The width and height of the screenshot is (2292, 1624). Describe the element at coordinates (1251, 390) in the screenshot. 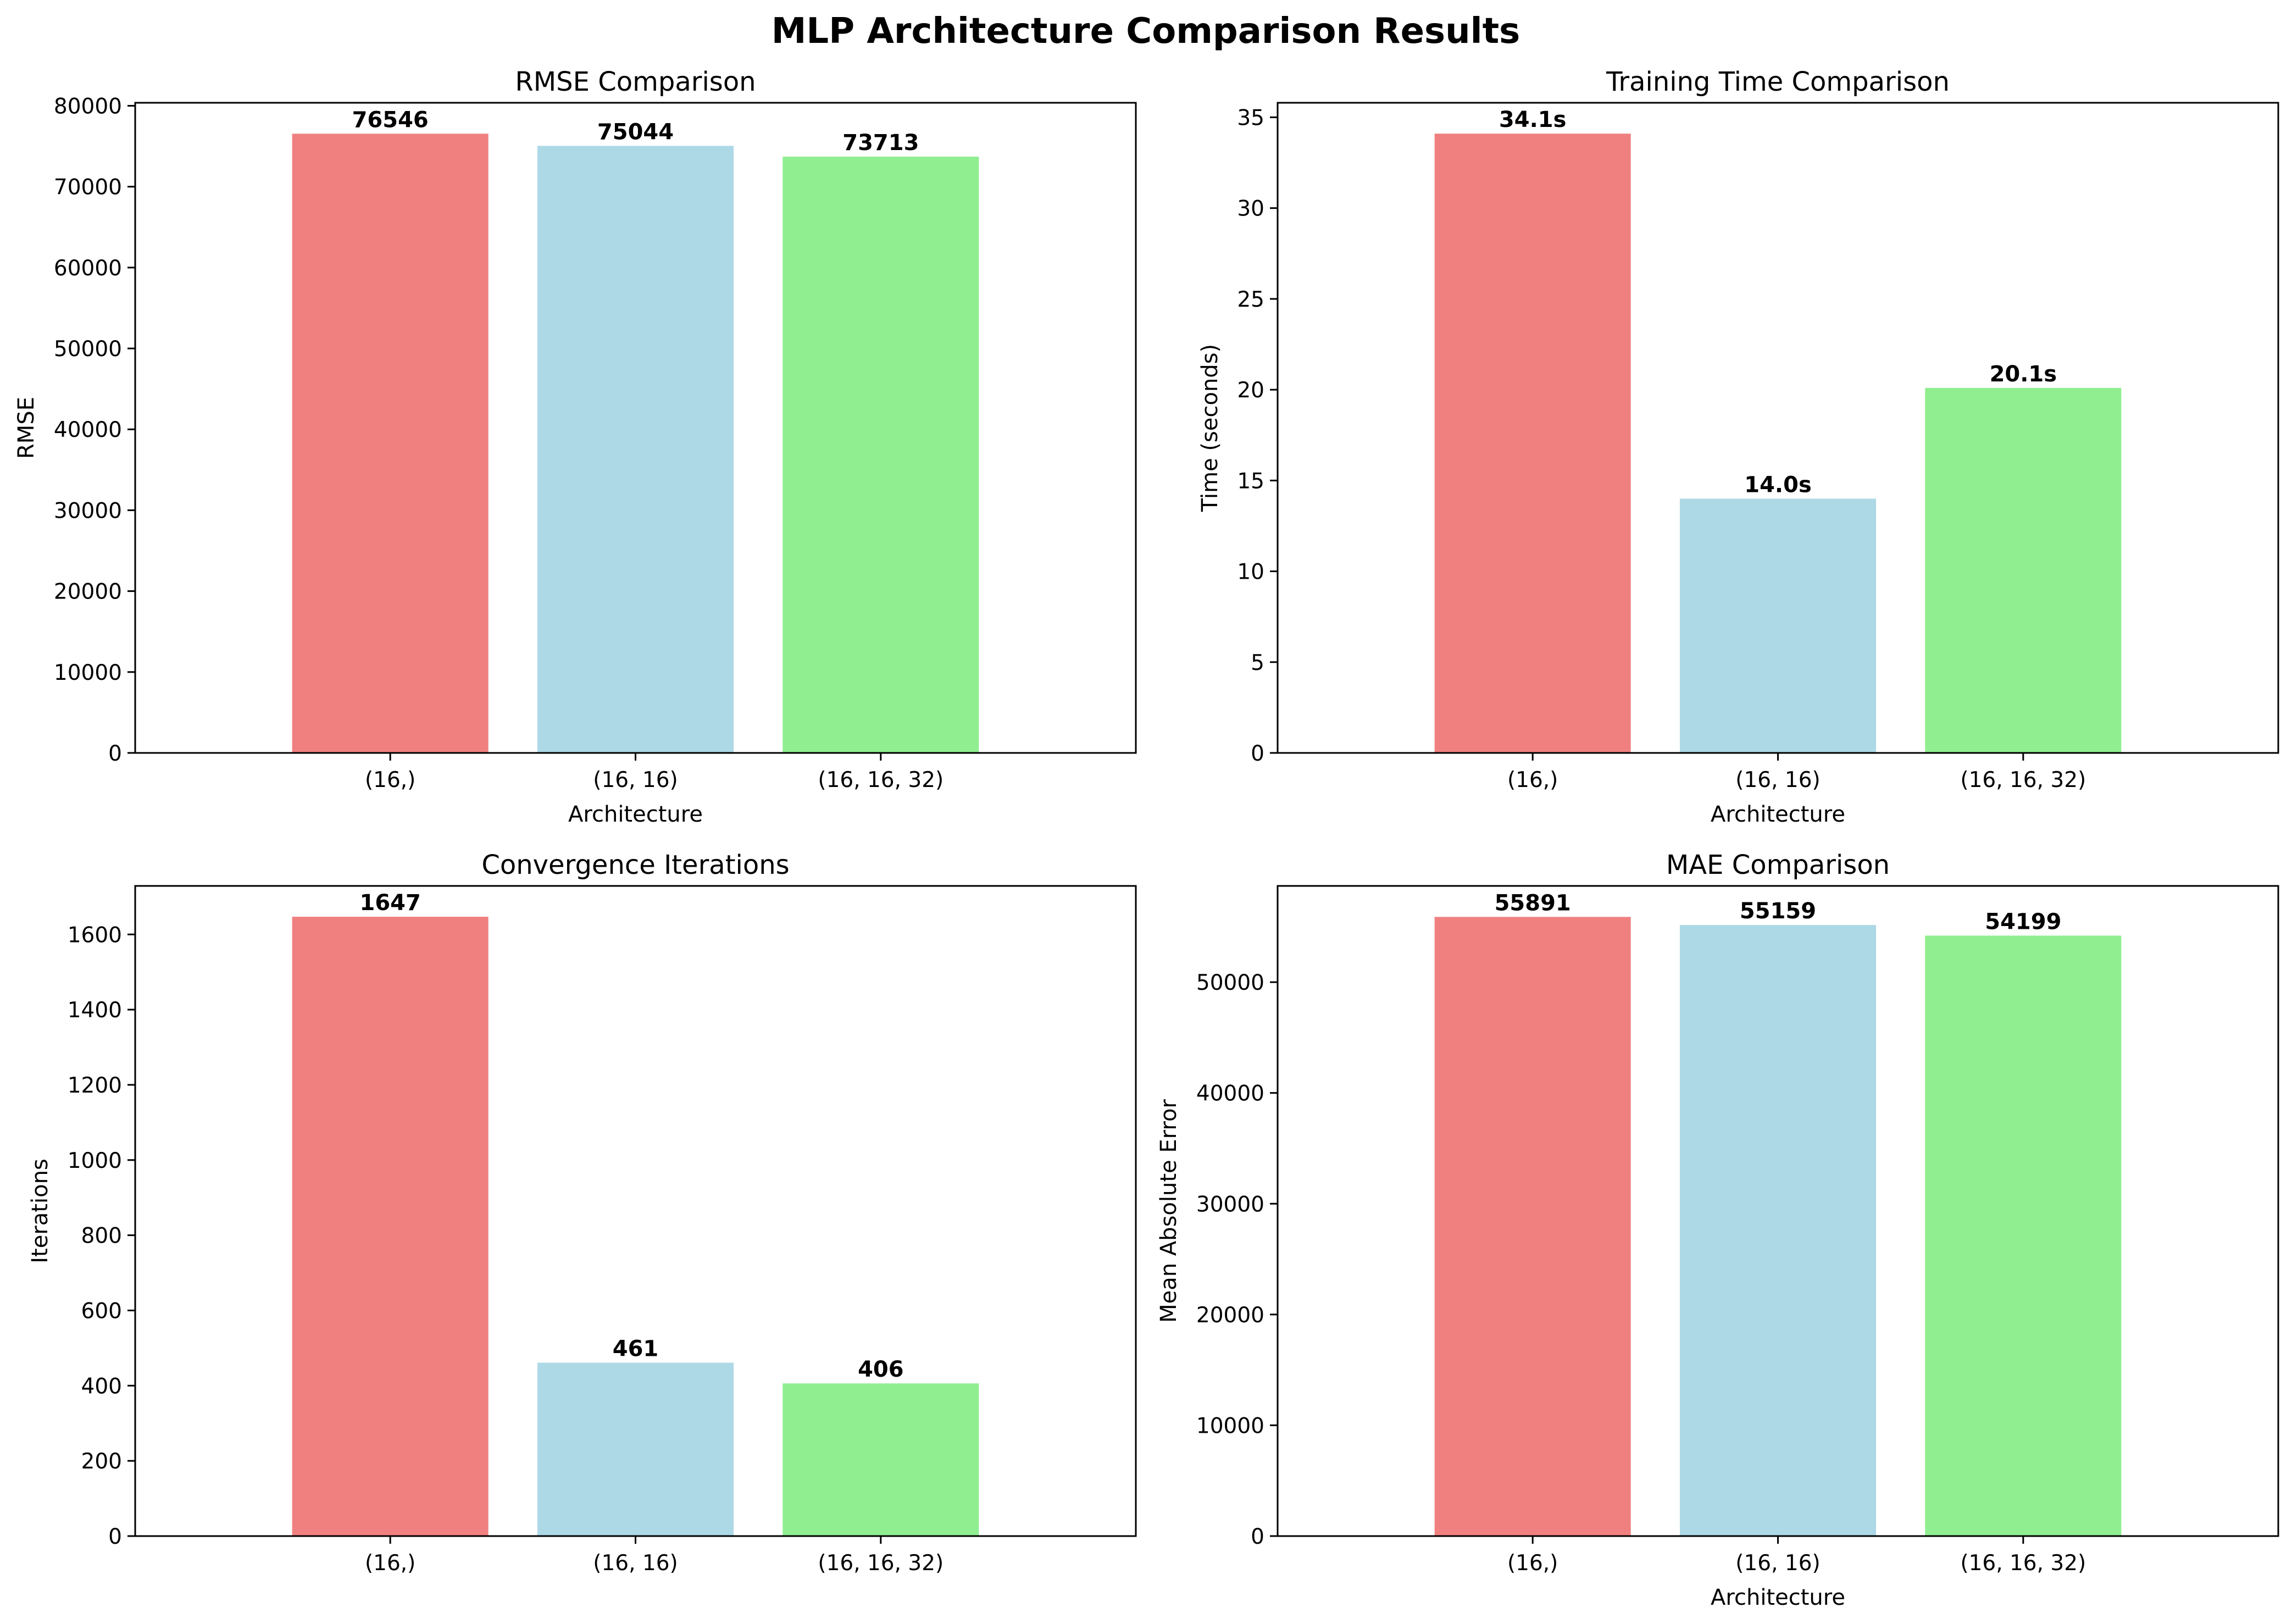

I see `y-tick-label: 20` at that location.